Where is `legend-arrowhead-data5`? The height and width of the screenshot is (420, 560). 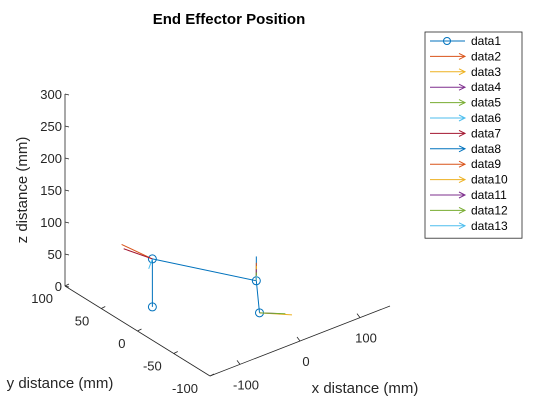 legend-arrowhead-data5 is located at coordinates (462, 103).